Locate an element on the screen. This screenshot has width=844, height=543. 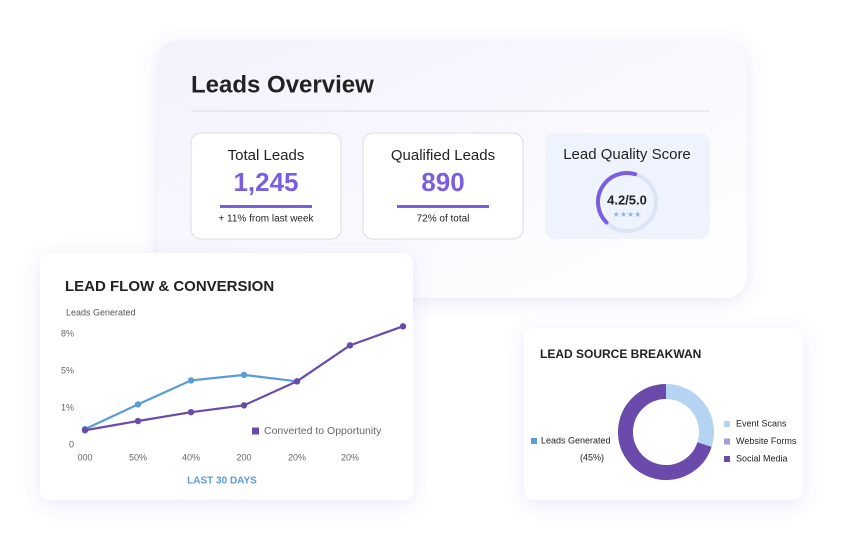
y-tick-label: 0 is located at coordinates (71, 444).